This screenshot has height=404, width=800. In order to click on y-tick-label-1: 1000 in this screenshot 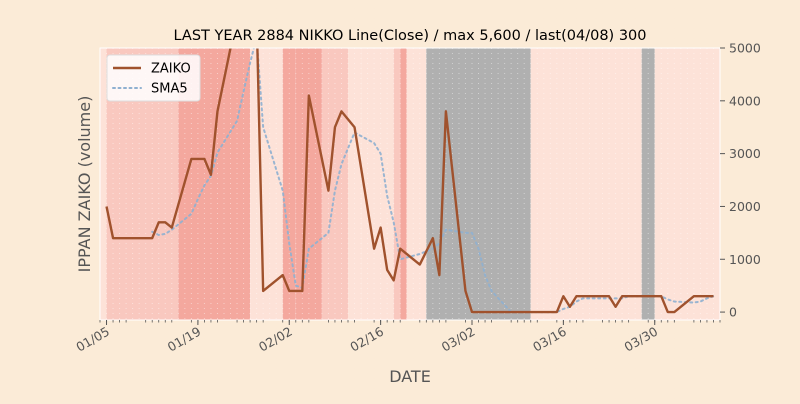, I will do `click(745, 259)`.